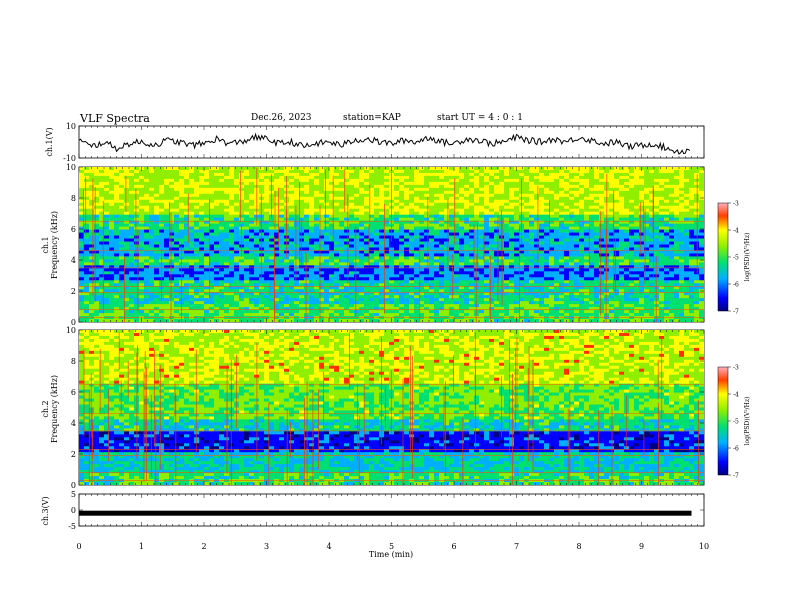  I want to click on ch1-voltage-series, so click(384, 143).